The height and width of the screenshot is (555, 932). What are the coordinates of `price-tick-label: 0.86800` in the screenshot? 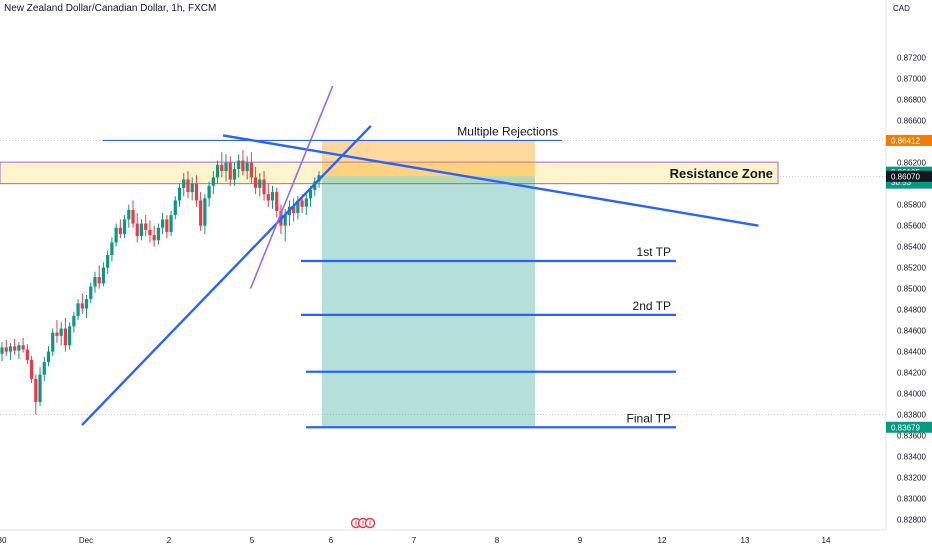 It's located at (911, 100).